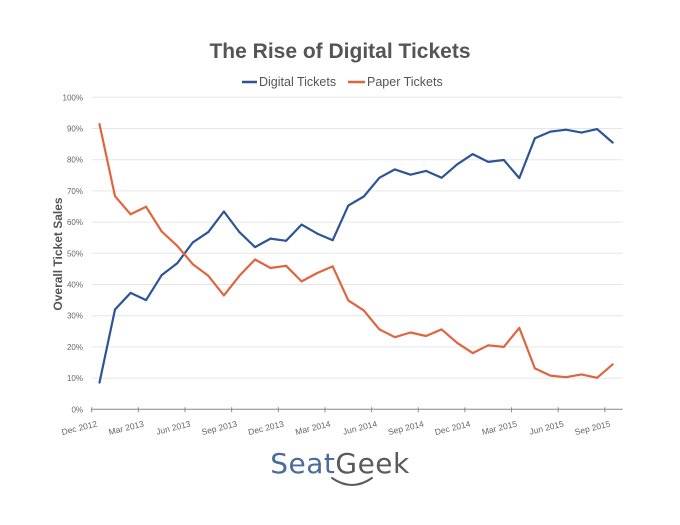  I want to click on y-tick-label: 90%, so click(75, 129).